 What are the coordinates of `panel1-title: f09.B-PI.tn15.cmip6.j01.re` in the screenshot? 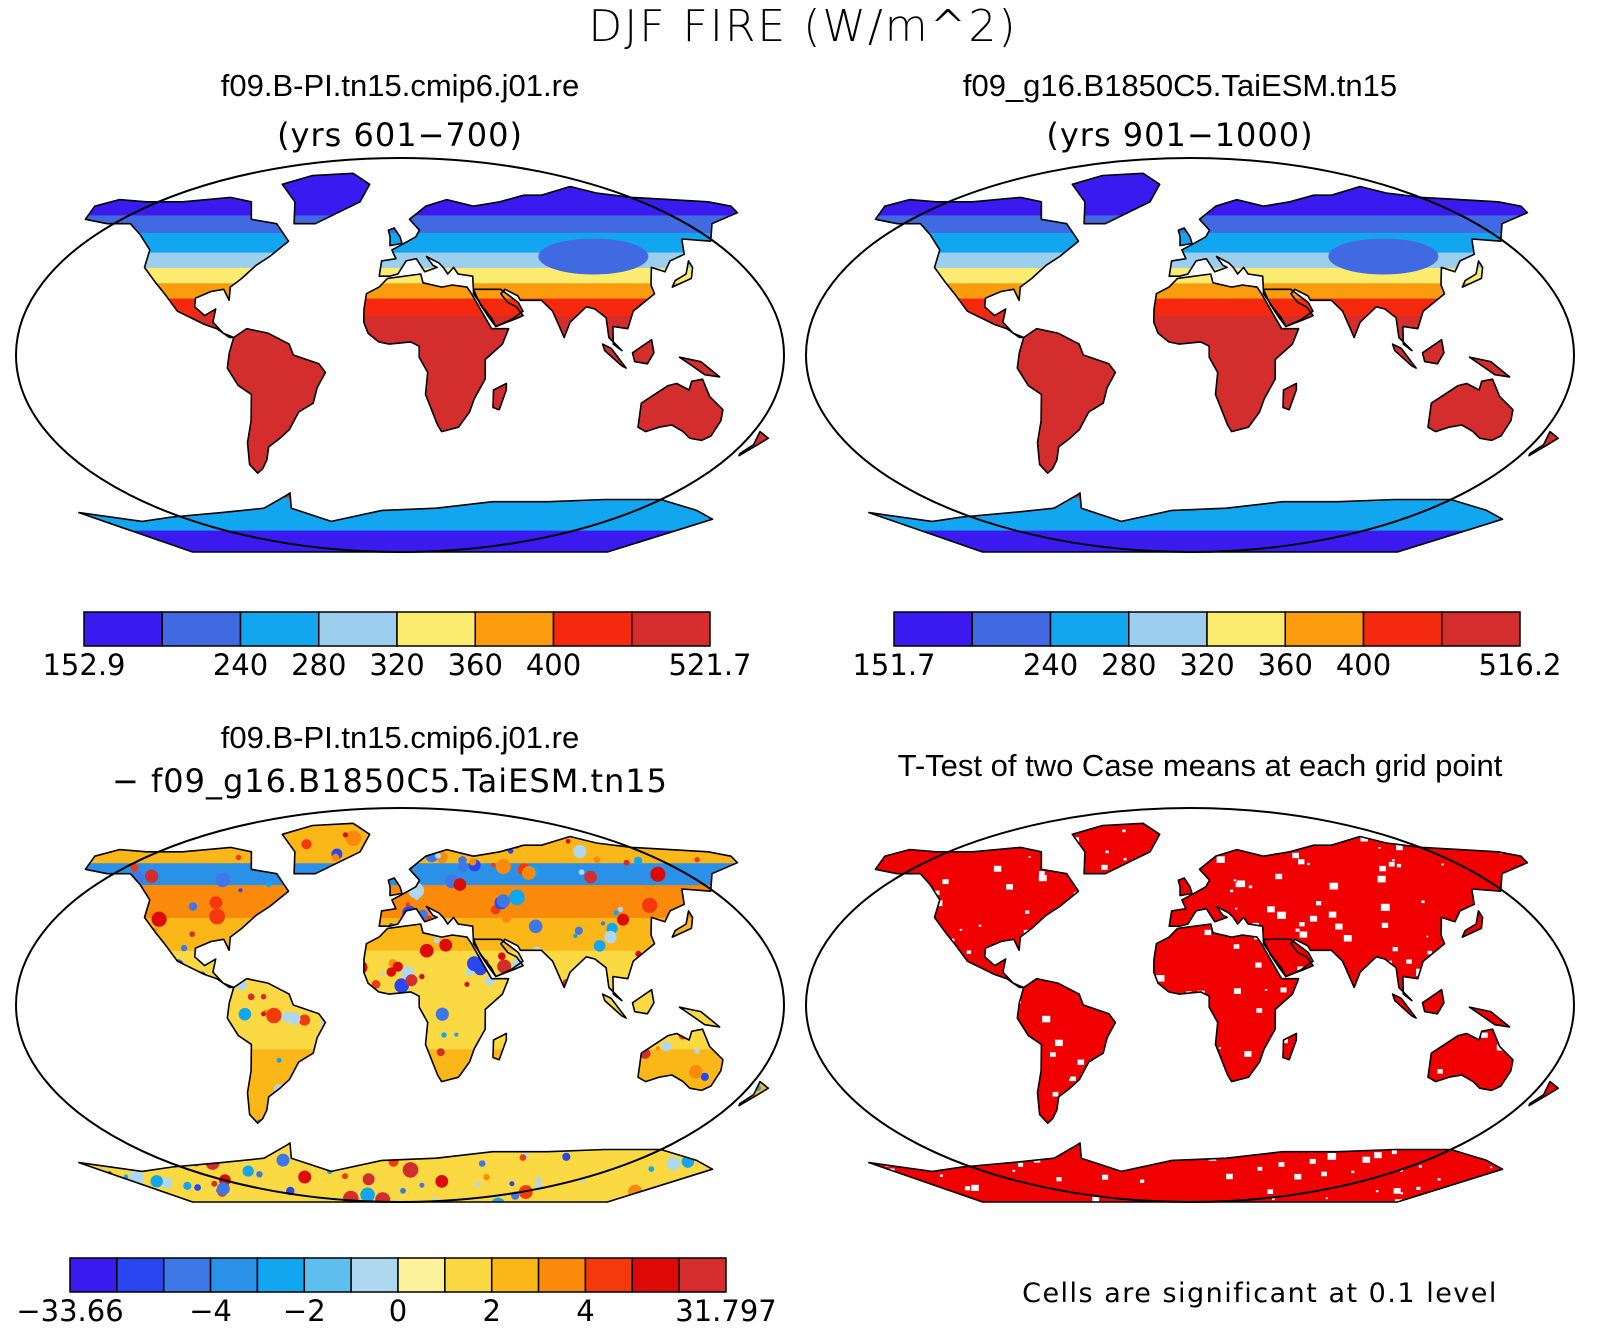 It's located at (400, 85).